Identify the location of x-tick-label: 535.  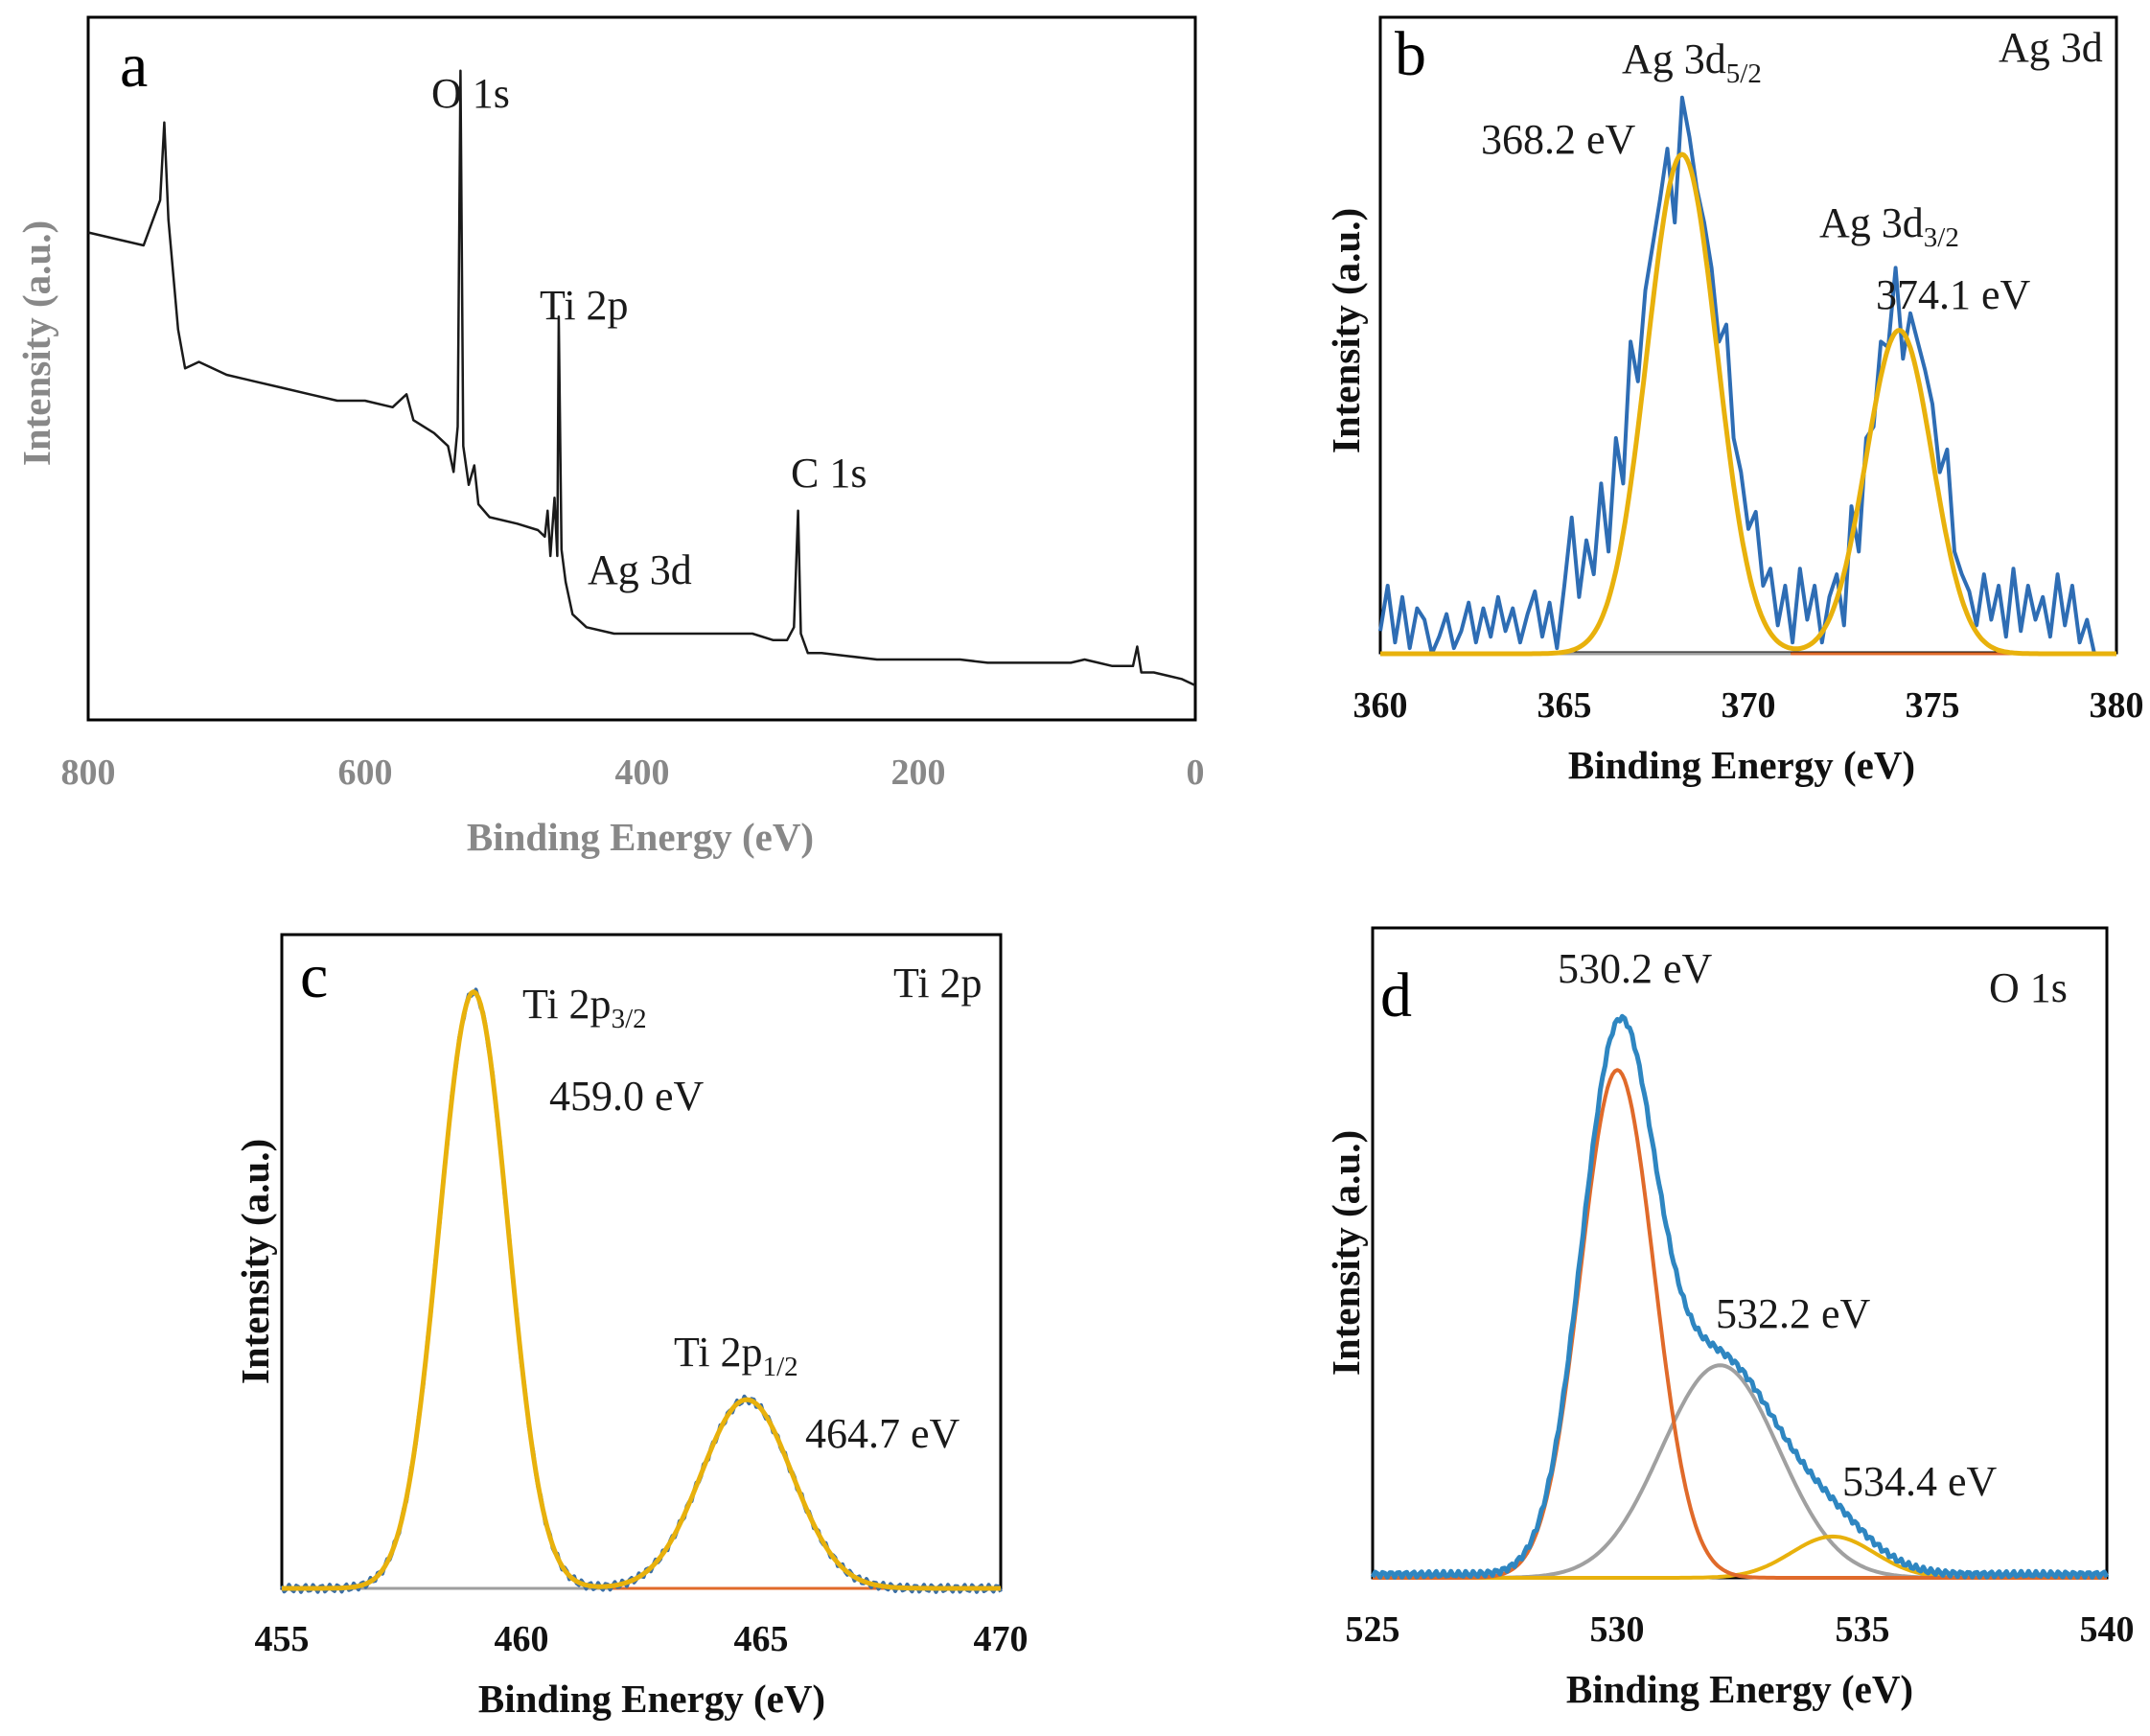
(1863, 1630).